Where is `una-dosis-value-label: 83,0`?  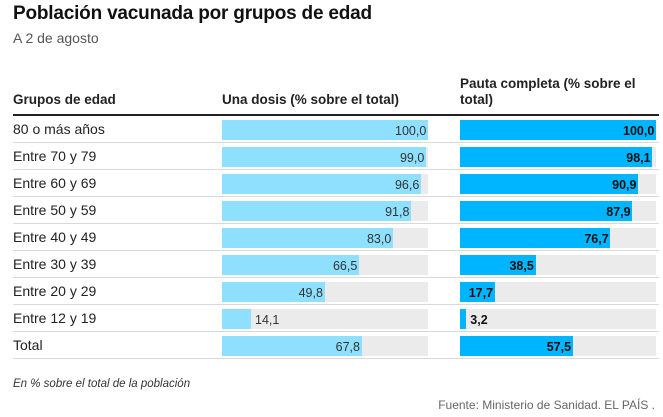 una-dosis-value-label: 83,0 is located at coordinates (379, 239).